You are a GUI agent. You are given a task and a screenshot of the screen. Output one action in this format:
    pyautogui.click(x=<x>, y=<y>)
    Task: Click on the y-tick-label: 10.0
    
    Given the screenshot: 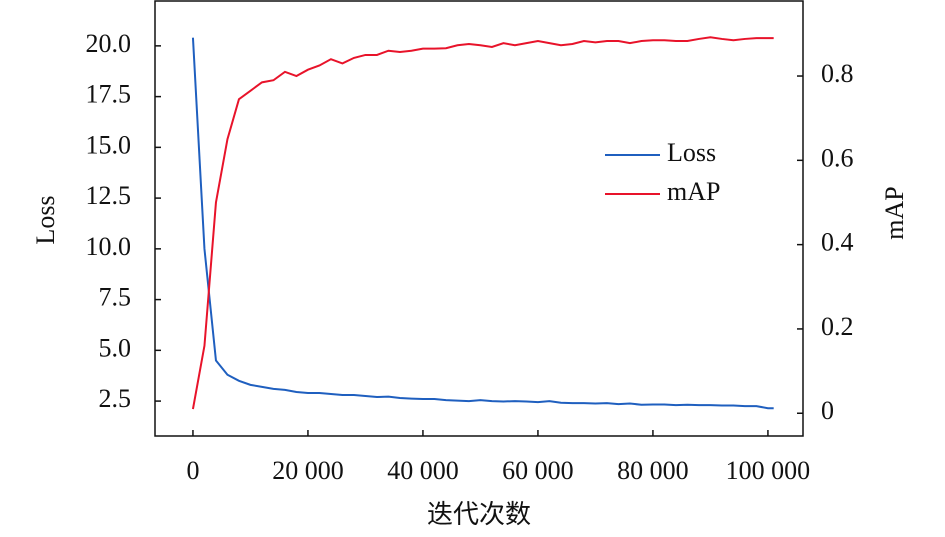 What is the action you would take?
    pyautogui.click(x=109, y=246)
    